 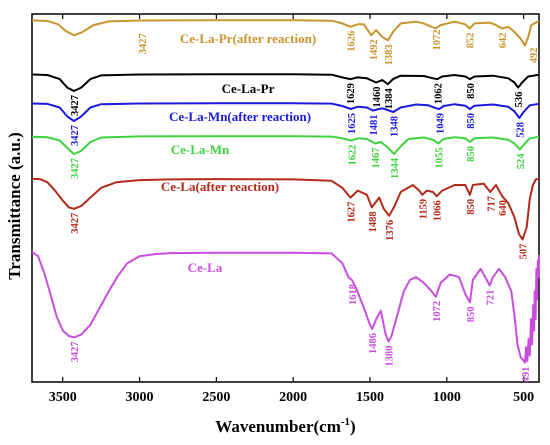 What do you see at coordinates (352, 212) in the screenshot?
I see `peak-label: 1627` at bounding box center [352, 212].